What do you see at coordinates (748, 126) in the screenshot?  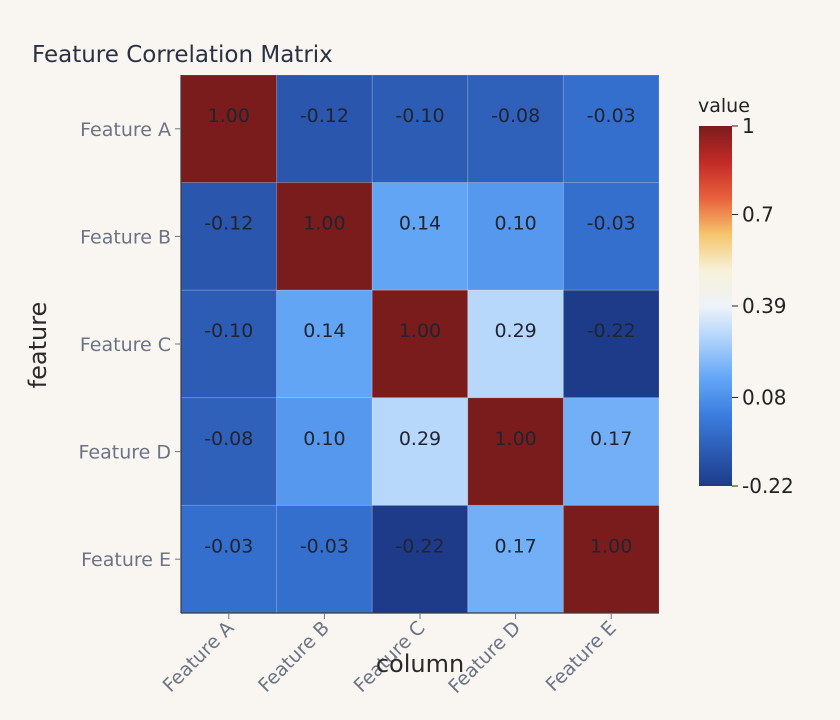 I see `colorbar-tick-label: 1` at bounding box center [748, 126].